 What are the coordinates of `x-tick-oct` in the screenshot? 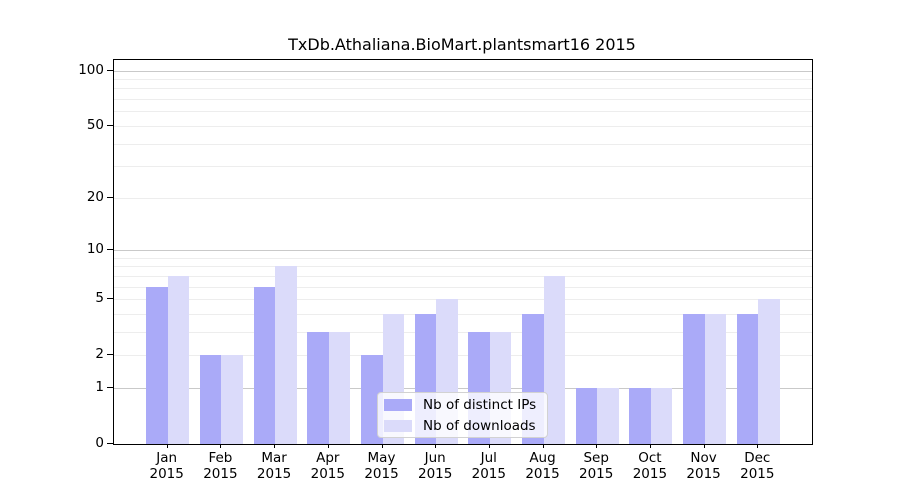 It's located at (650, 446).